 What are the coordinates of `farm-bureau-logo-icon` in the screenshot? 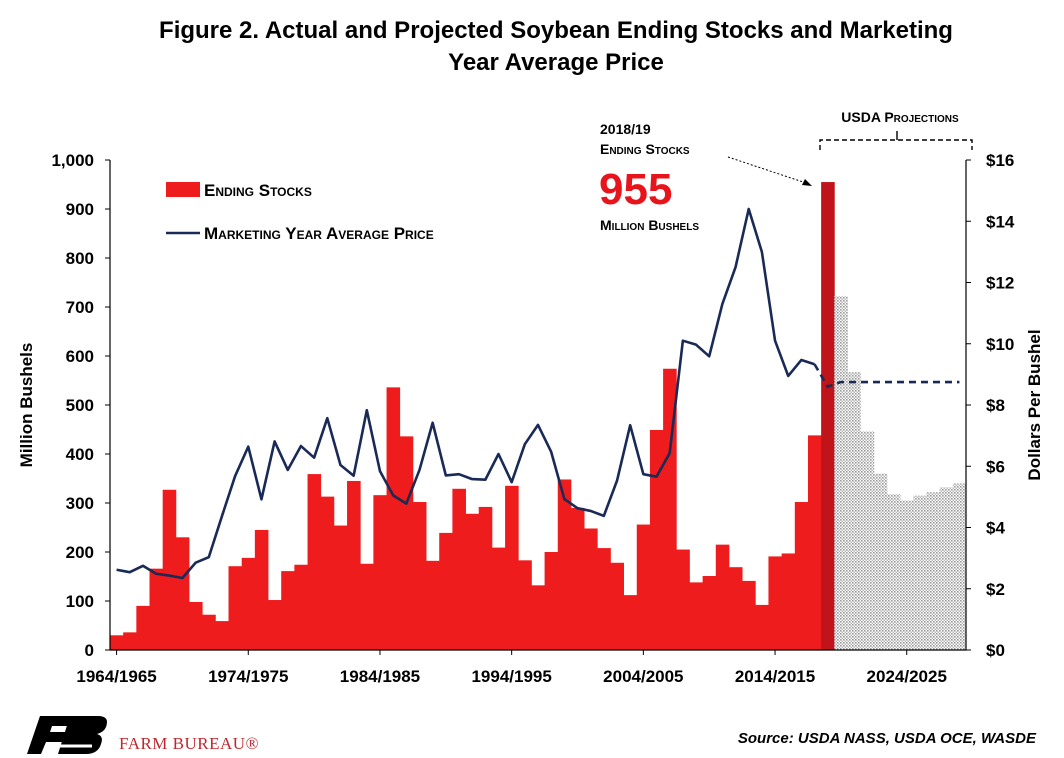 It's located at (67, 735).